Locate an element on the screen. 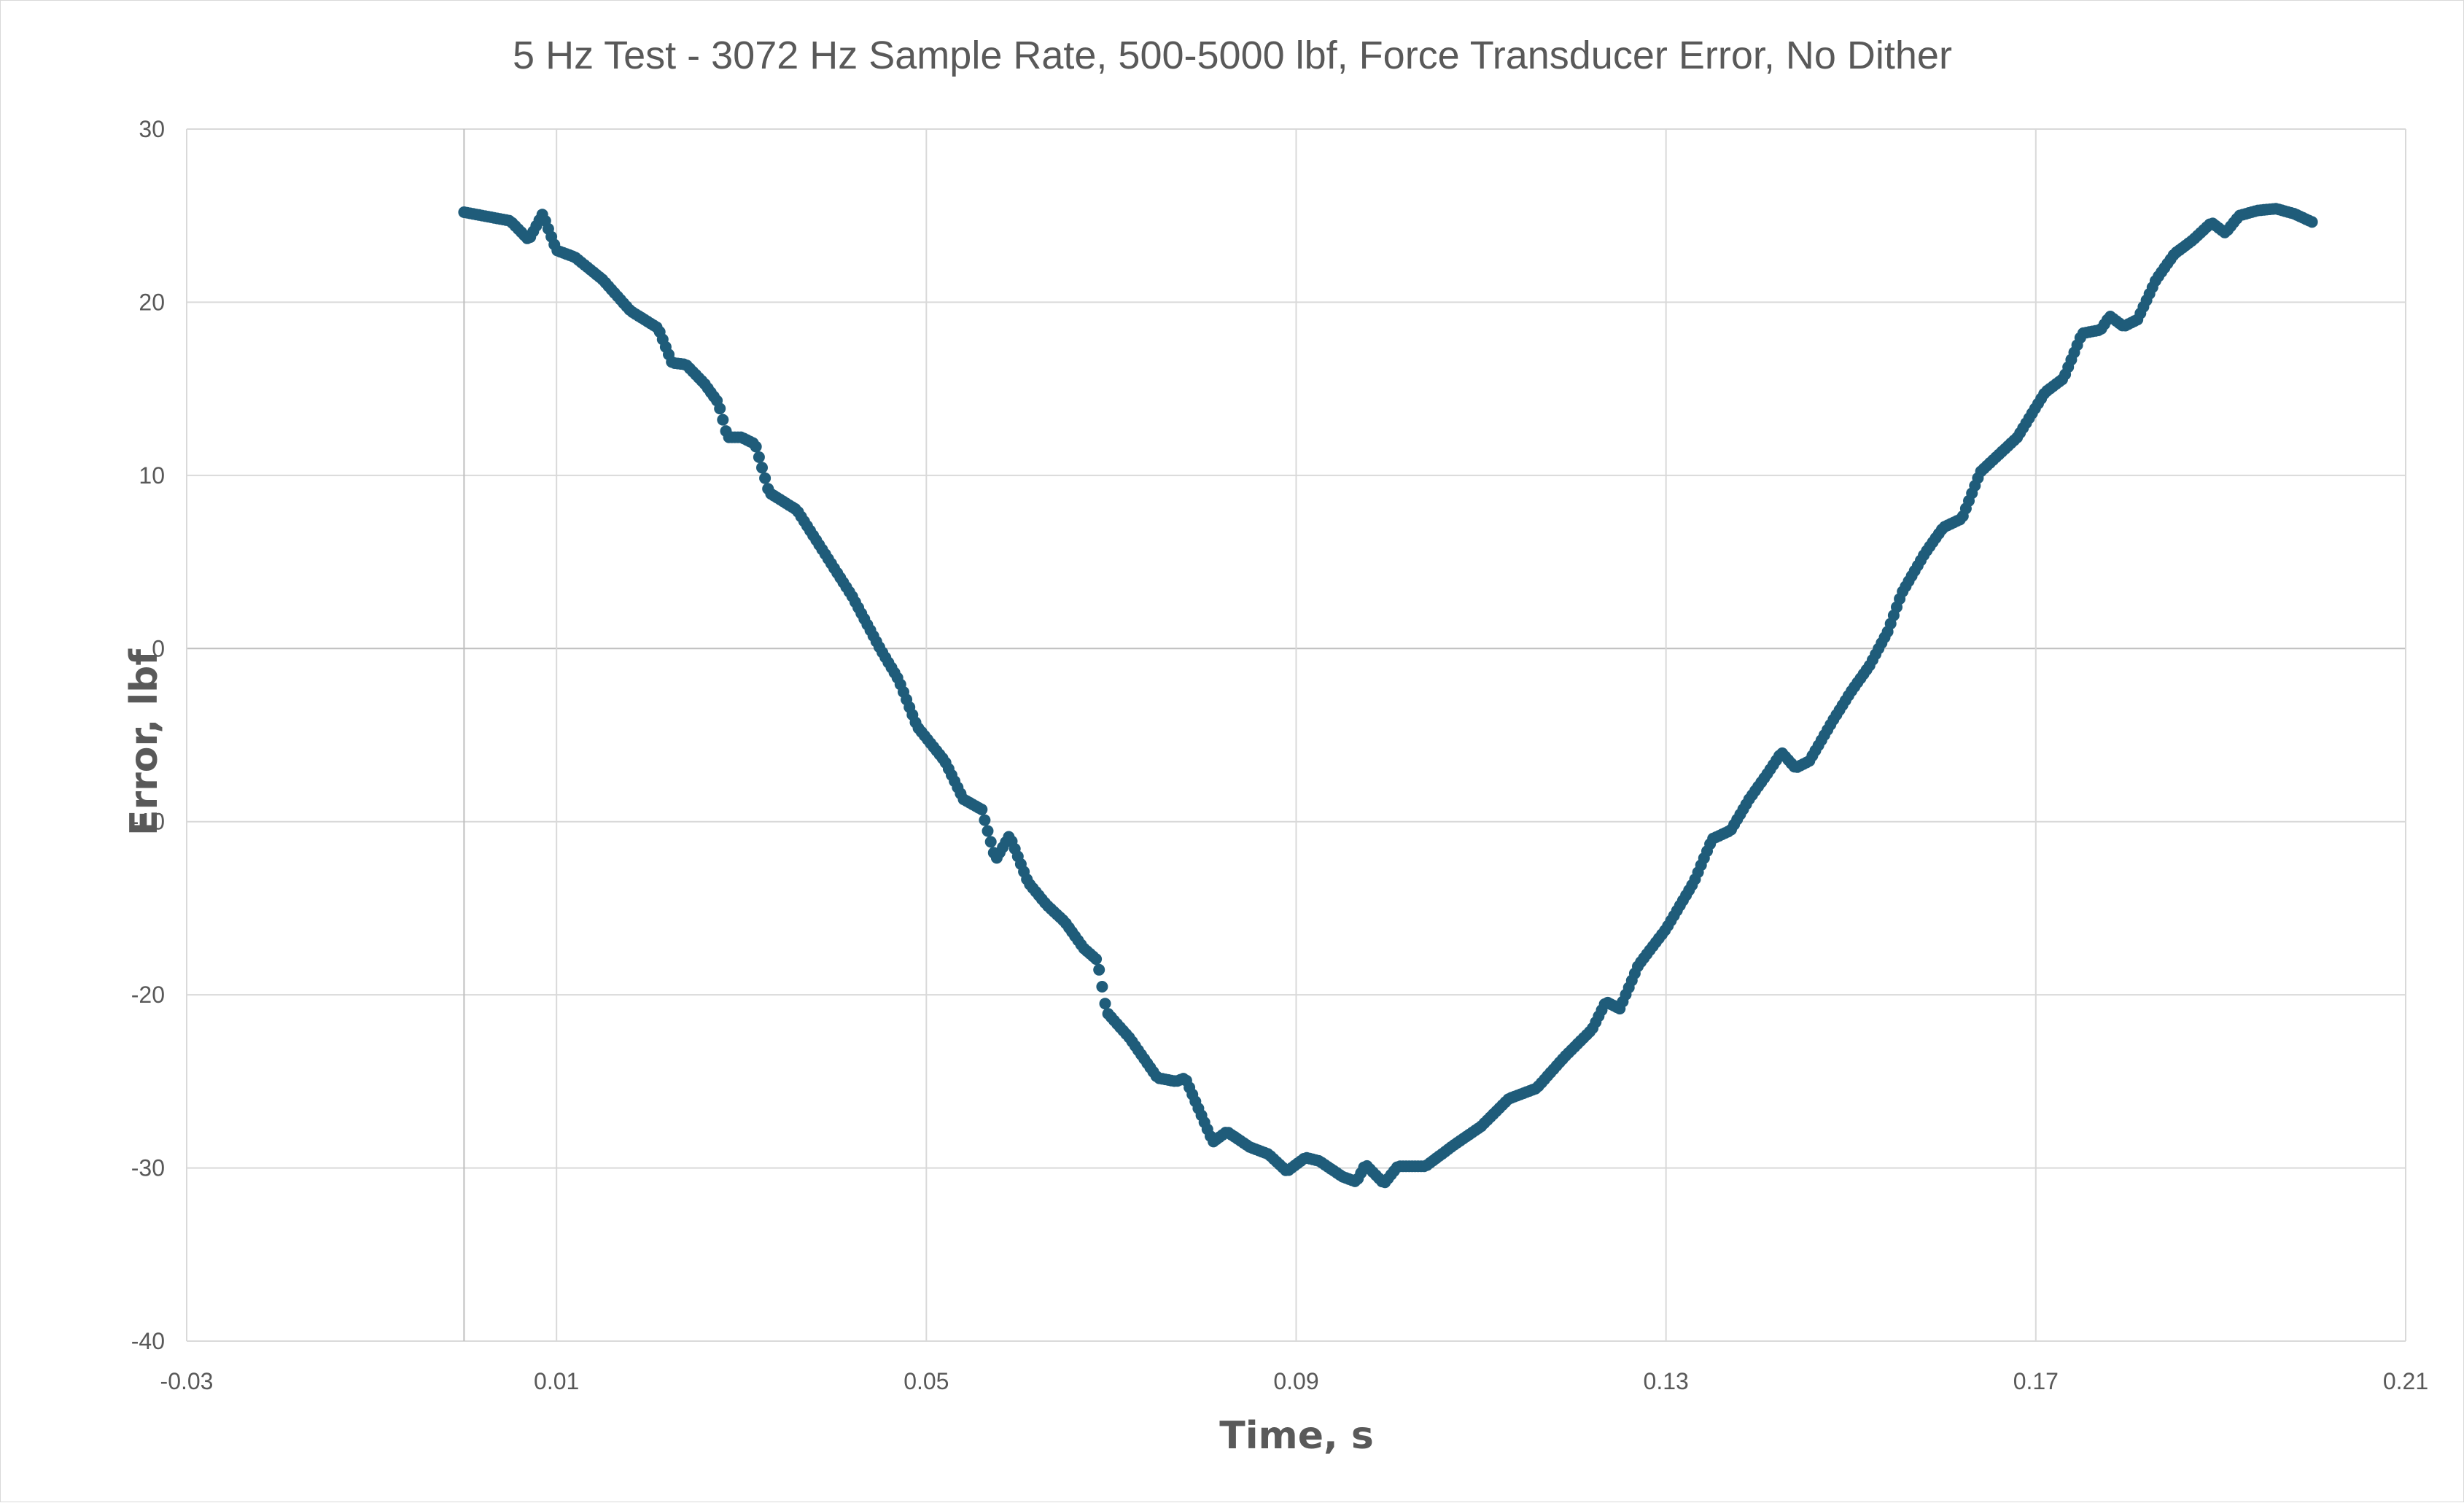 The width and height of the screenshot is (2464, 1503). x-tick-label: 0.05 is located at coordinates (926, 1381).